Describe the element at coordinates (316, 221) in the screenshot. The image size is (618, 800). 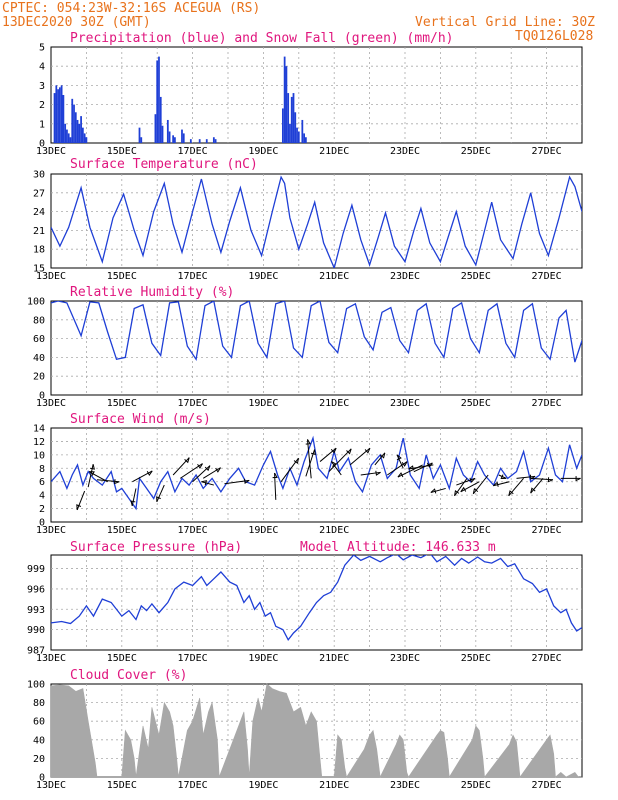
I see `temperature-frame` at that location.